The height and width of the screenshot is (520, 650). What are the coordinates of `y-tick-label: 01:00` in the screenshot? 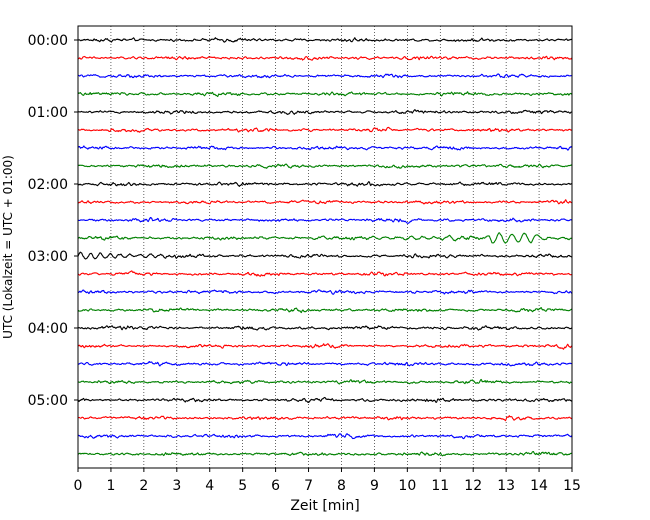 It's located at (48, 113).